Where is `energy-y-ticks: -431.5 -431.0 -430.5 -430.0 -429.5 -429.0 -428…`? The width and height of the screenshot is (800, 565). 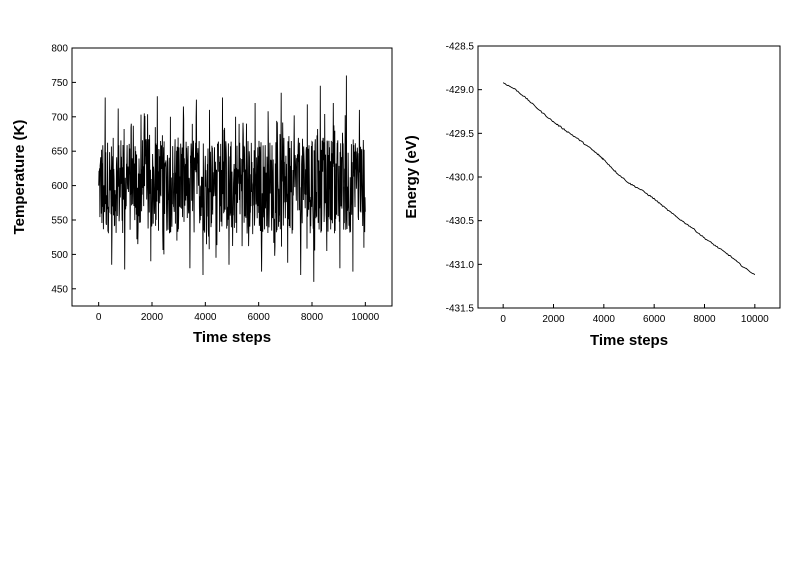
energy-y-ticks: -431.5 -431.0 -430.5 -430.0 -429.5 -429.0 -428… is located at coordinates (464, 178).